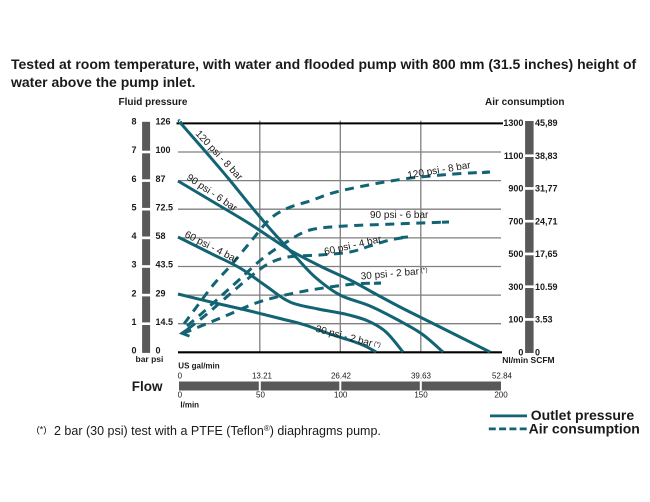  Describe the element at coordinates (147, 386) in the screenshot. I see `svg-text: Flow` at that location.